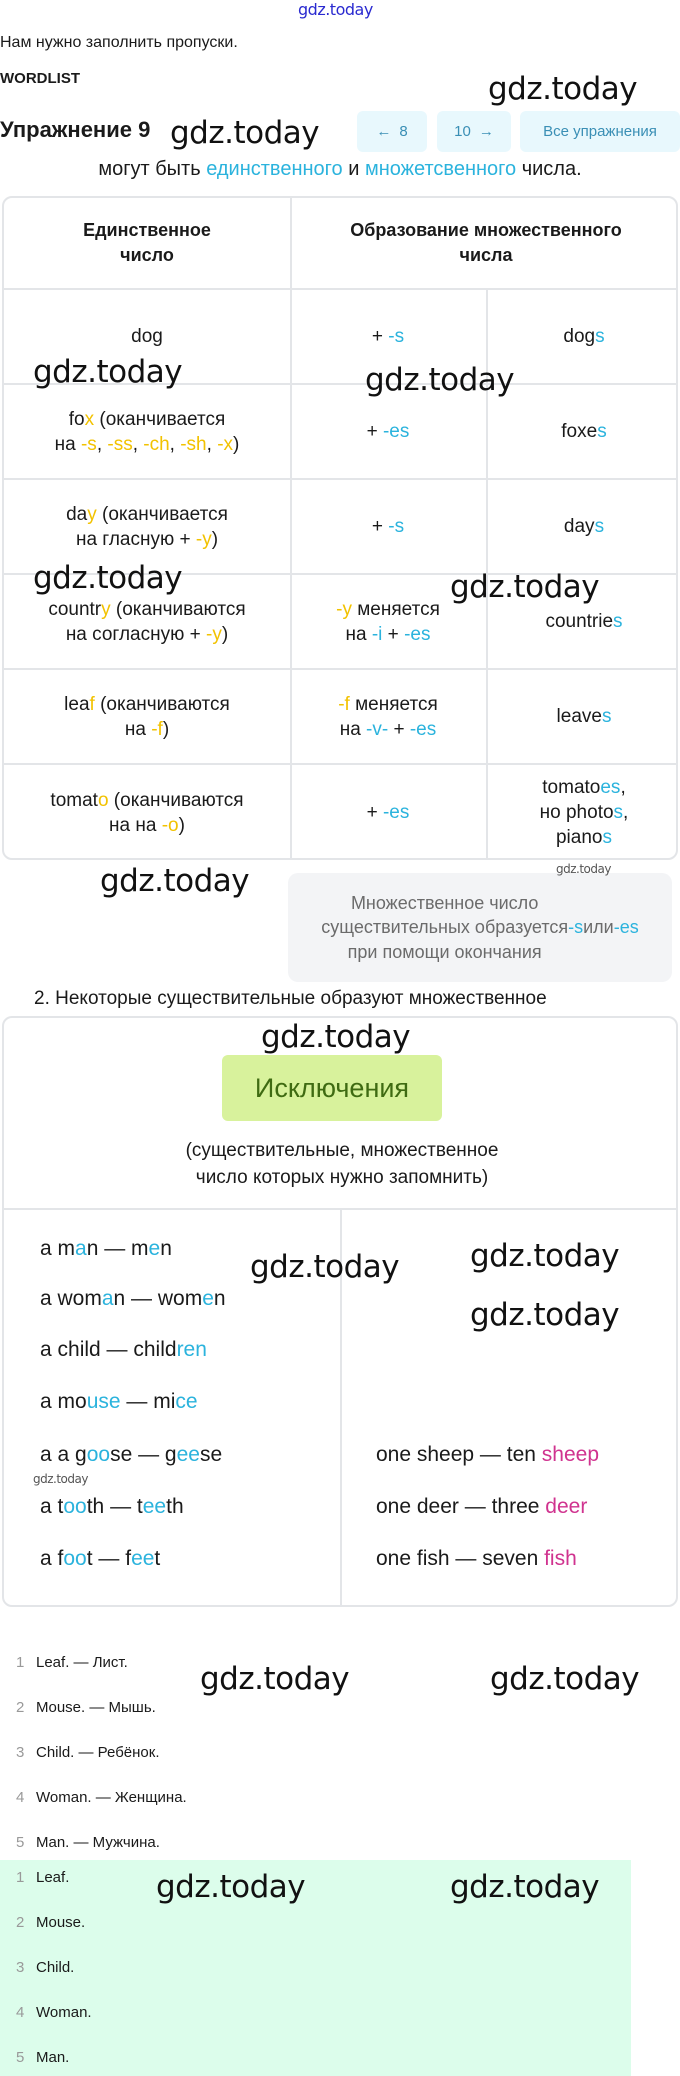  I want to click on intro-text: Нам нужно заполнить пропуски., so click(119, 42).